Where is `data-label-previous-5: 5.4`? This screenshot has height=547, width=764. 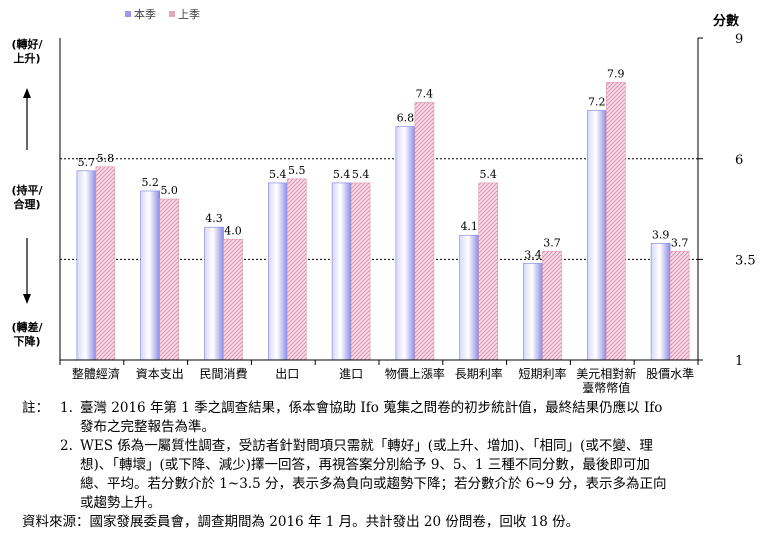 data-label-previous-5: 5.4 is located at coordinates (361, 174).